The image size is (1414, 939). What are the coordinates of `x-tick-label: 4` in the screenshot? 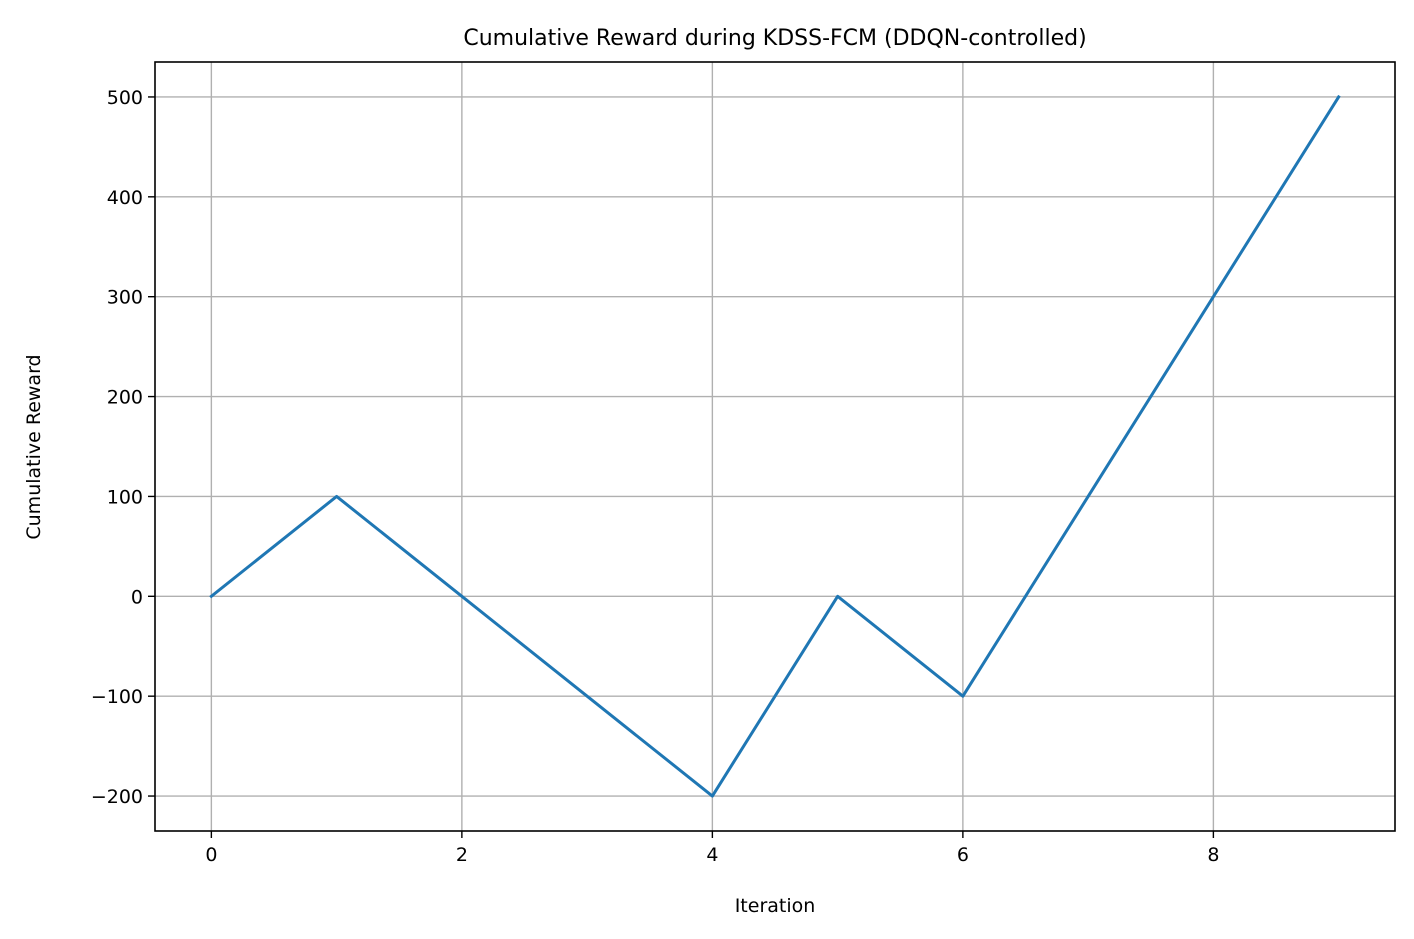 It's located at (712, 855).